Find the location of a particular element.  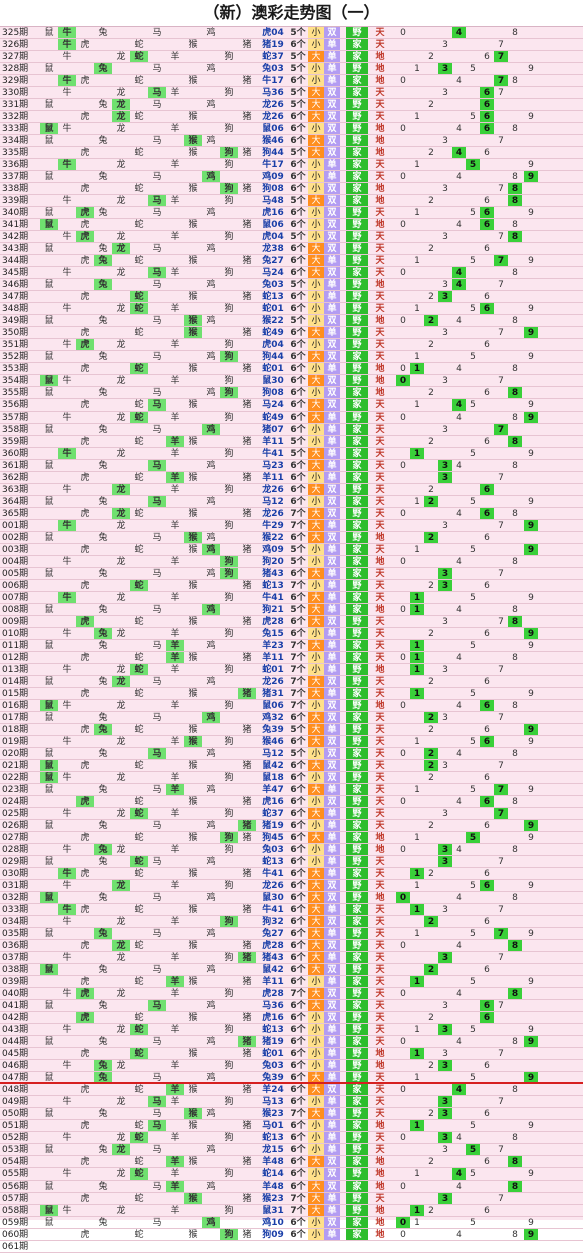

zodiac-cell: 龙 is located at coordinates (121, 309).